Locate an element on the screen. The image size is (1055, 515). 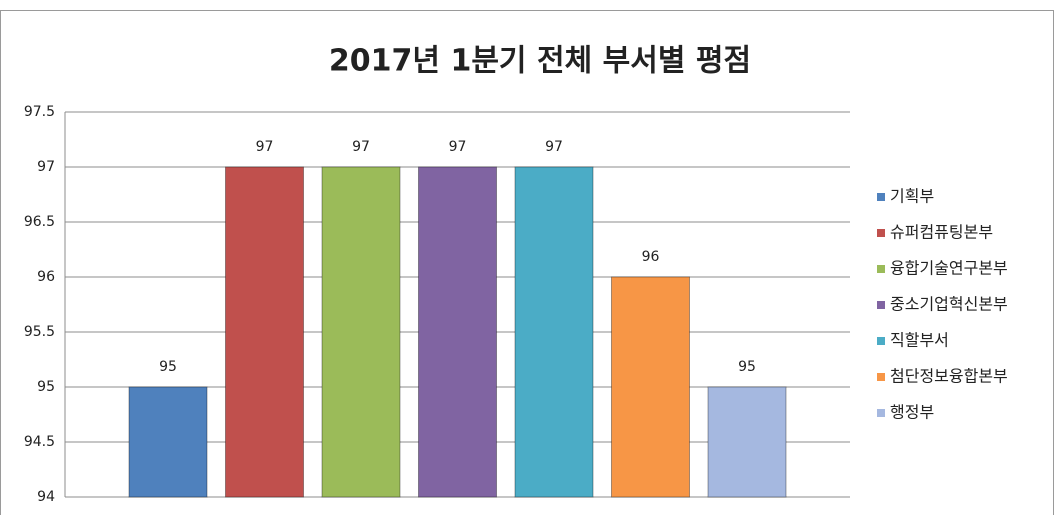
legend-label: 중소기업혁신본부 is located at coordinates (949, 304).